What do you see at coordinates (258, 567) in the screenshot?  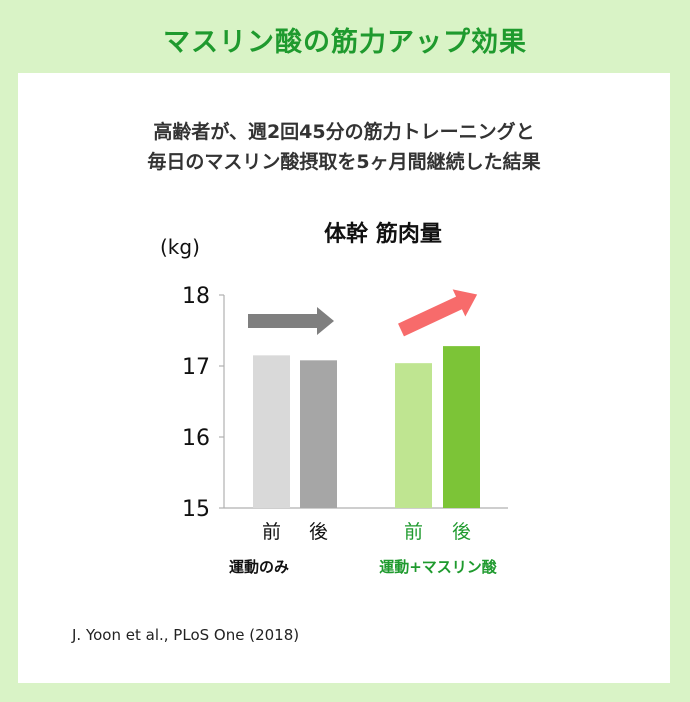 I see `group-label-exercise-only: 運動のみ` at bounding box center [258, 567].